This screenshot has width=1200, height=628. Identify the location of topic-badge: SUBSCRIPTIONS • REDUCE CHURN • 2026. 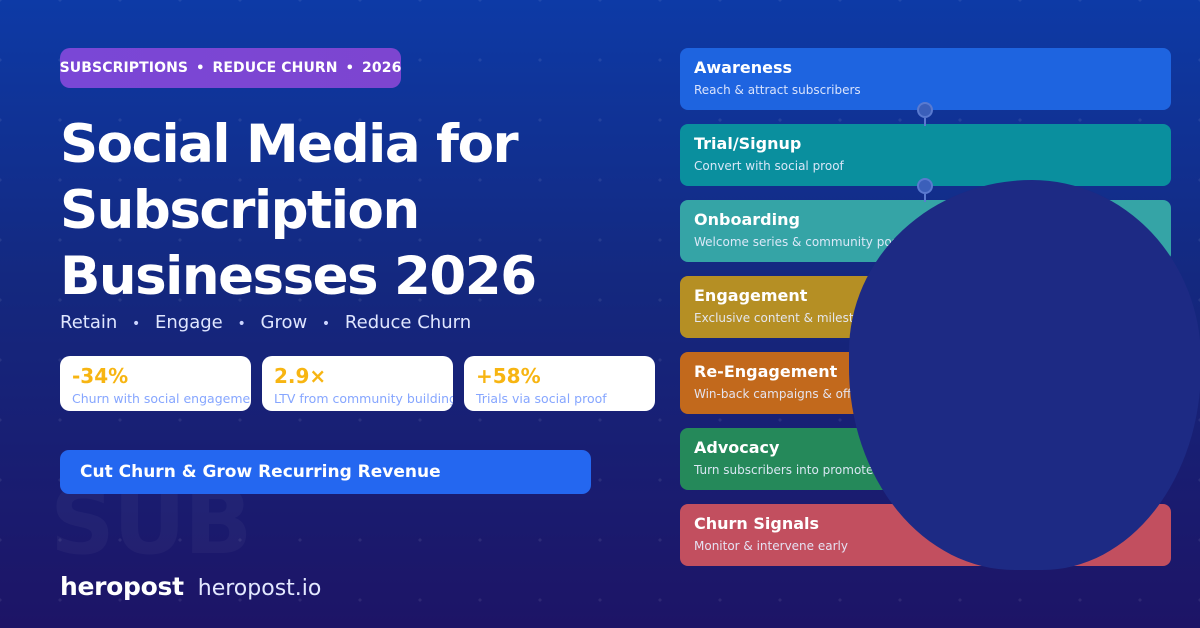
(230, 68).